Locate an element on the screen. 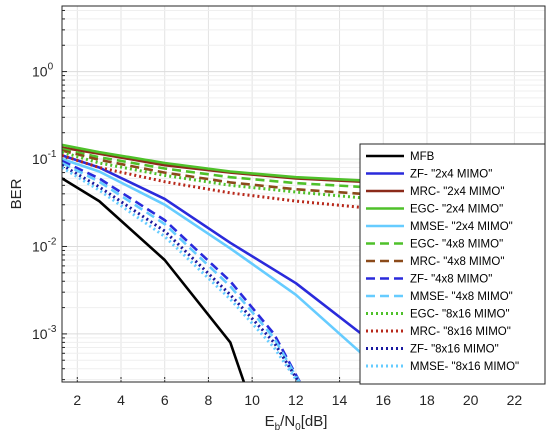 The height and width of the screenshot is (440, 550). x-tick-label: 16 is located at coordinates (383, 400).